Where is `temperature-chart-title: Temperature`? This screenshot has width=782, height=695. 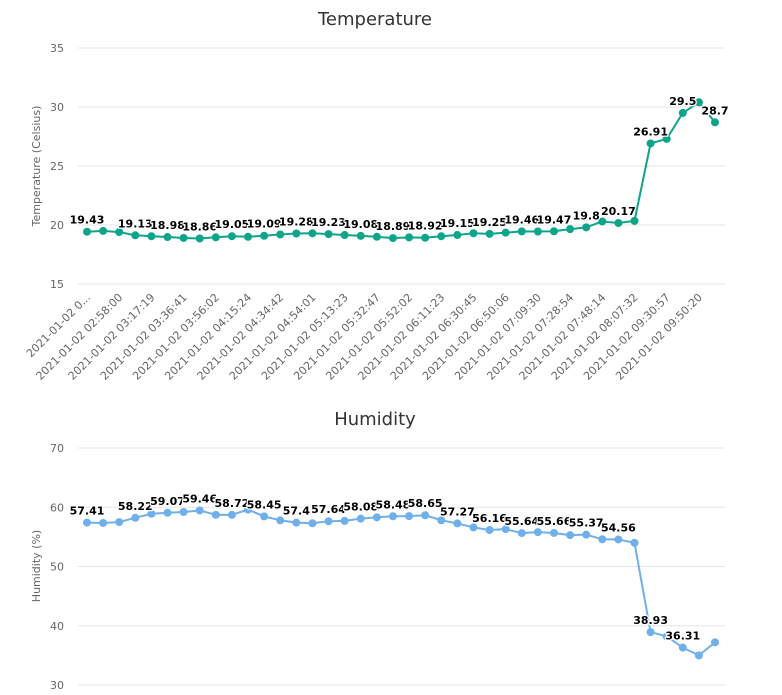
temperature-chart-title: Temperature is located at coordinates (374, 19).